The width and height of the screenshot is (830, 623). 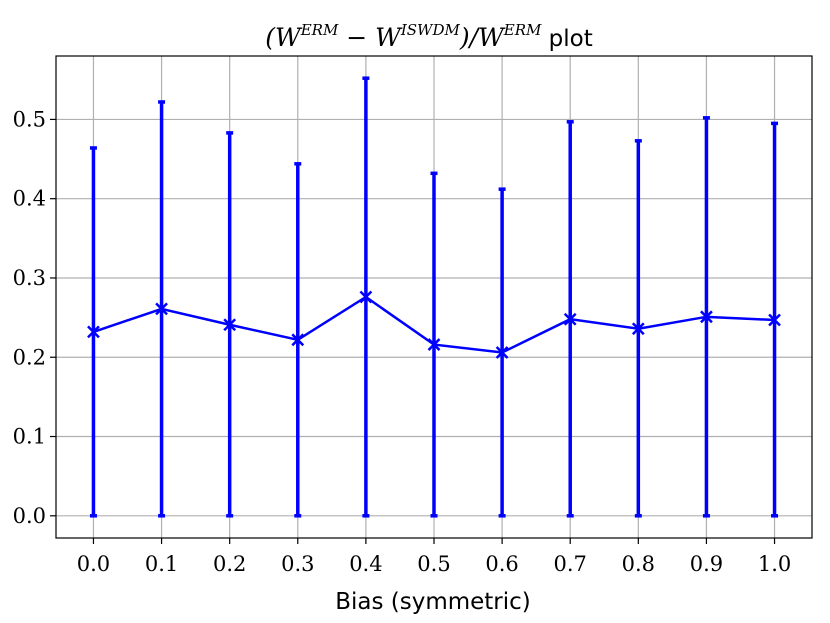 What do you see at coordinates (566, 39) in the screenshot?
I see `title-suffix: plot` at bounding box center [566, 39].